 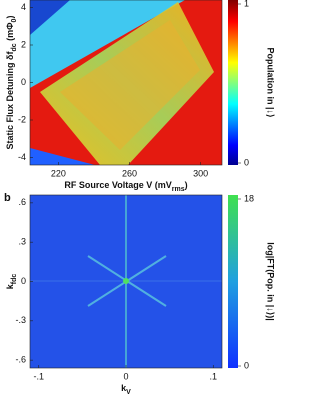 I want to click on y-tick-label: .6, so click(x=22, y=202).